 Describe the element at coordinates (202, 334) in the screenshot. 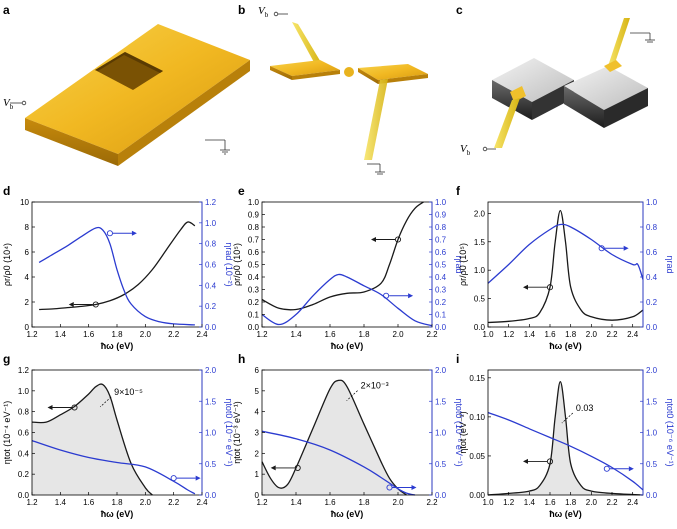

I see `x-tick-label-d: 2.4` at that location.